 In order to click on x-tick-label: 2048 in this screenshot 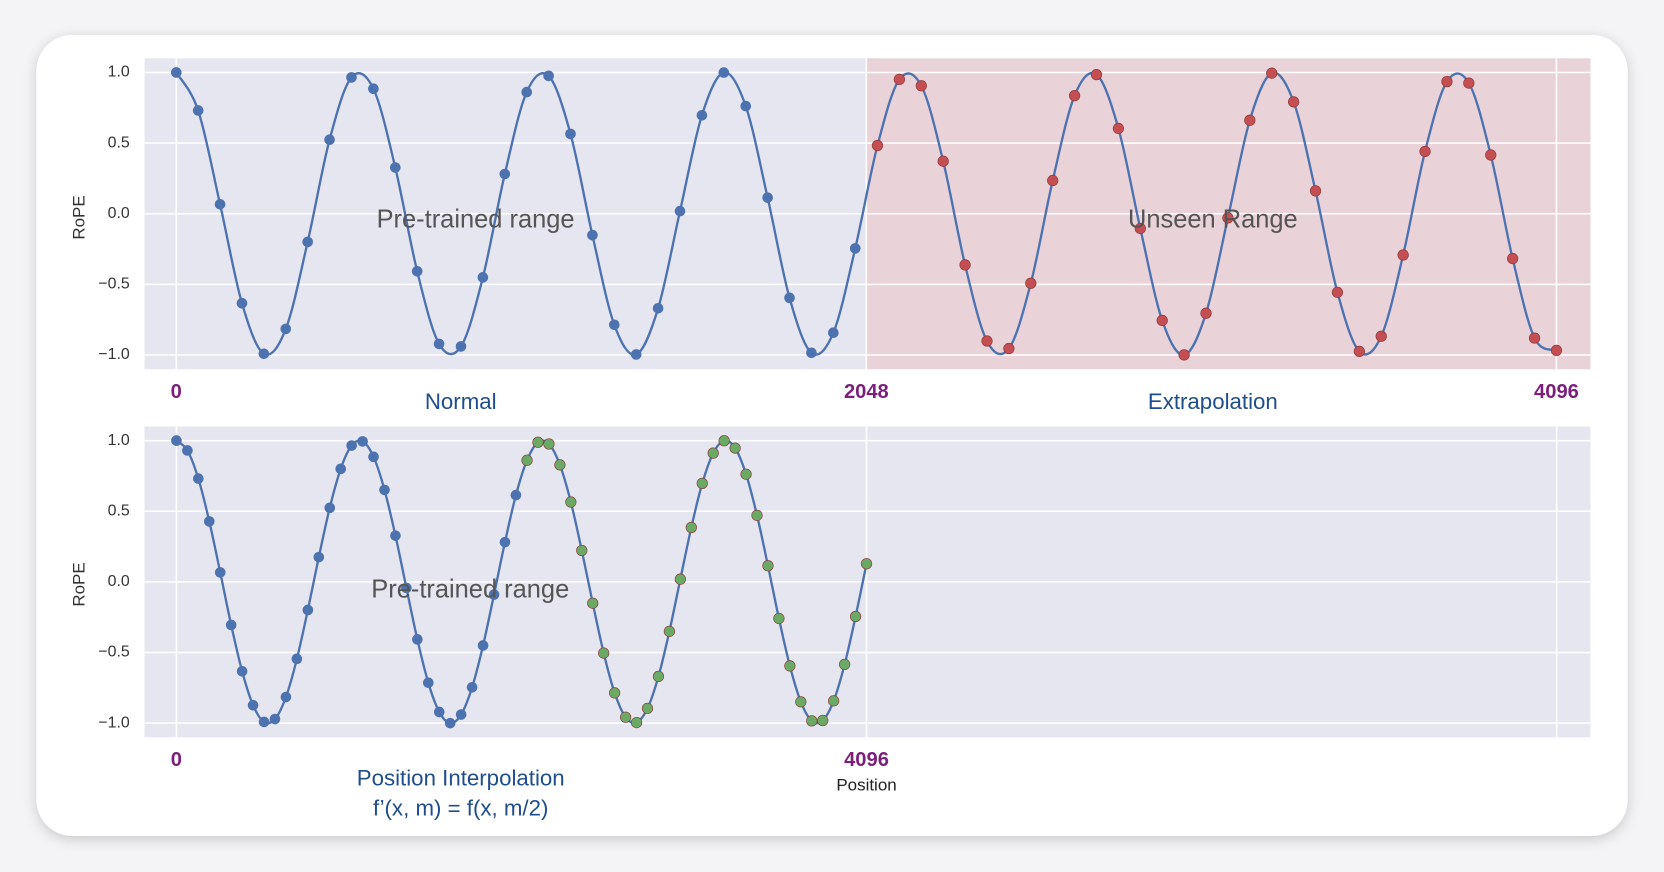, I will do `click(866, 392)`.